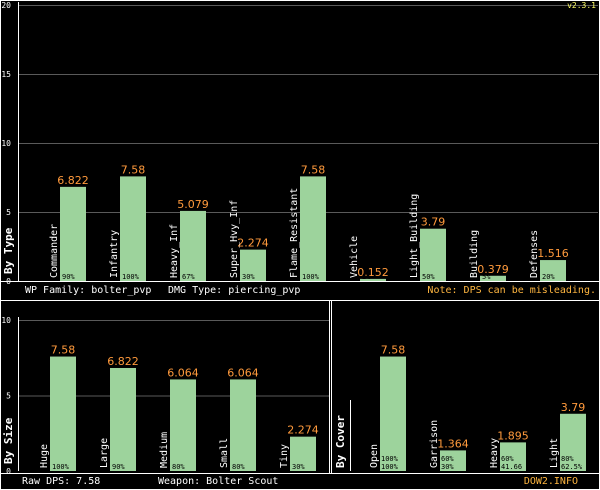  Describe the element at coordinates (253, 243) in the screenshot. I see `value-label-type-3: 2.274` at that location.